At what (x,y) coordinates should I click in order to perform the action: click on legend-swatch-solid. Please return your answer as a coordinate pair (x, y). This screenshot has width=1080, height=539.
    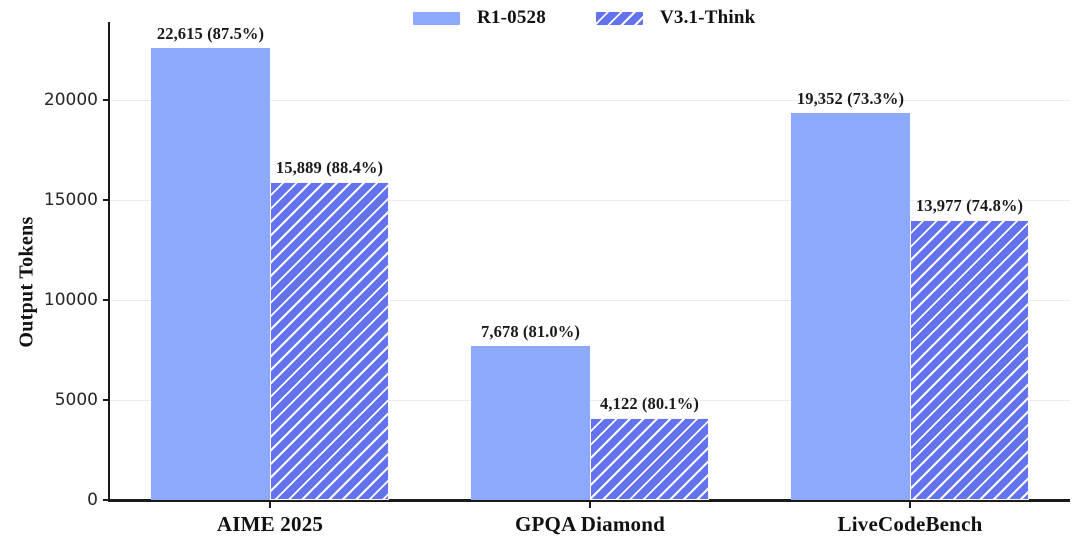
    Looking at the image, I should click on (436, 18).